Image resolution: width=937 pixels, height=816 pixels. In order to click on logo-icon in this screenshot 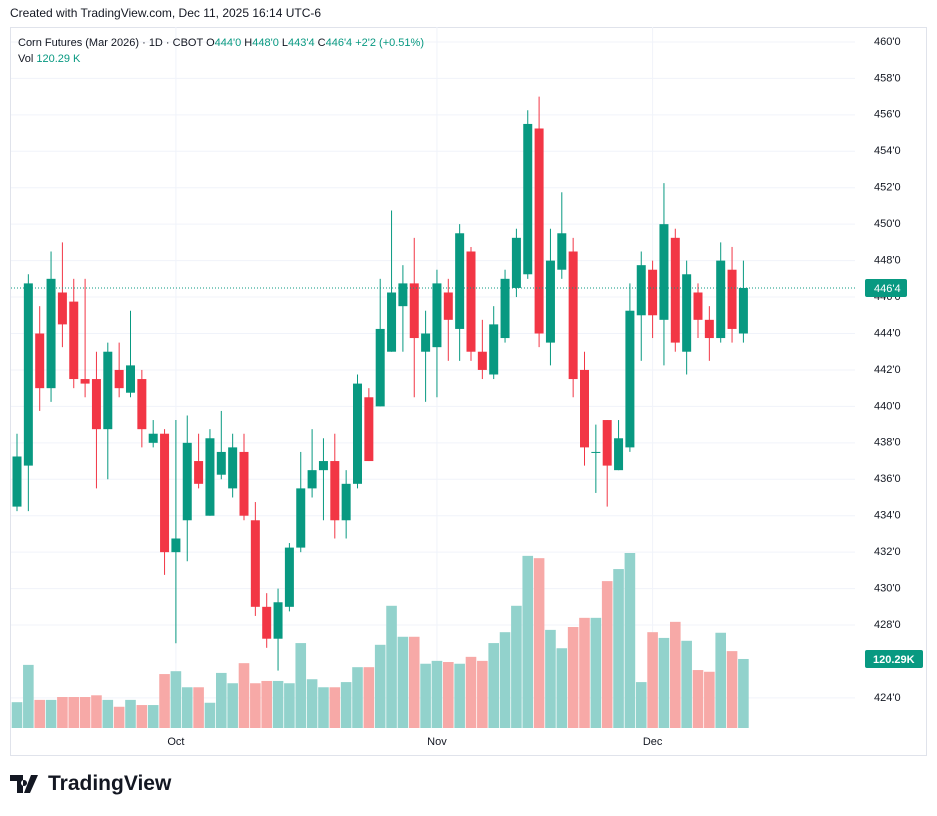, I will do `click(24, 784)`.